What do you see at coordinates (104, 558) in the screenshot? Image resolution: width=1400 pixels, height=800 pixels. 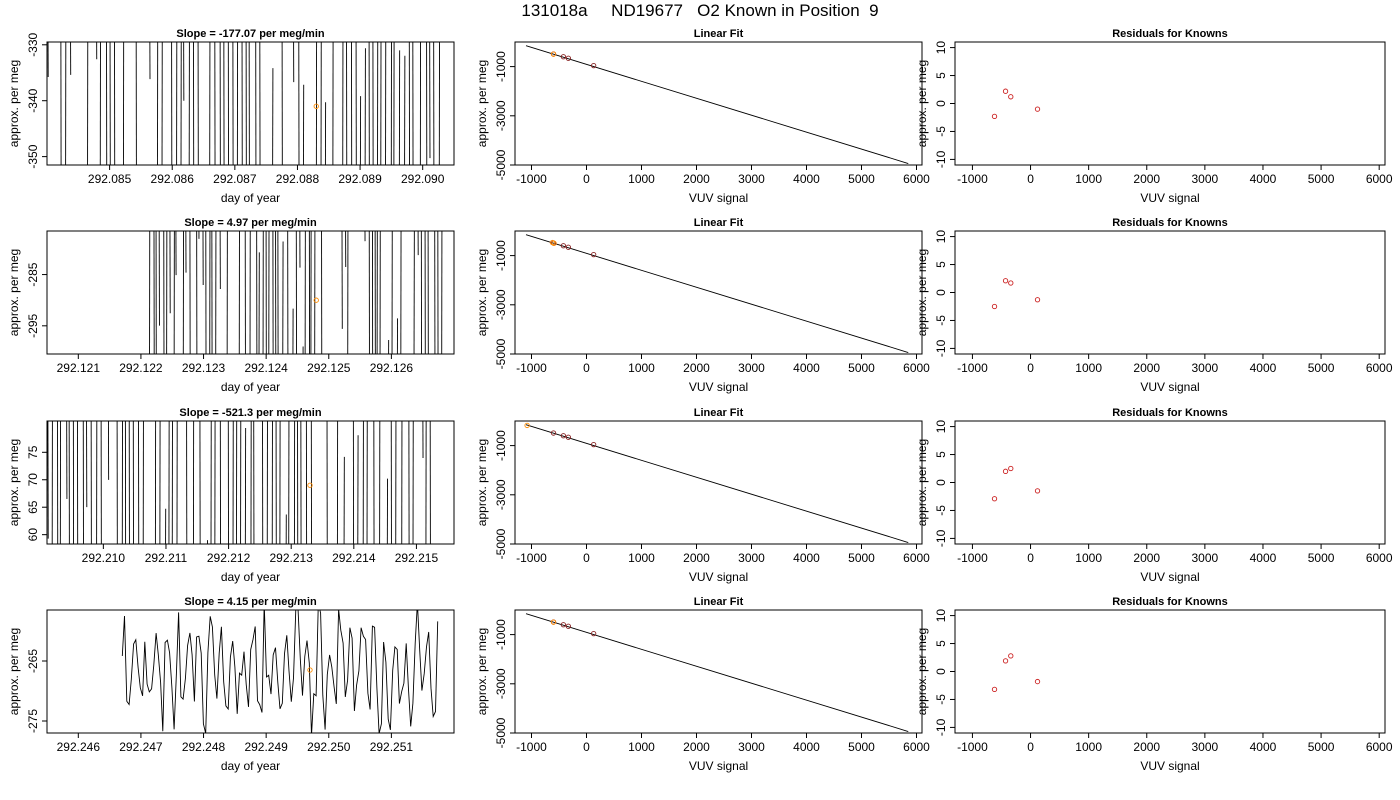 I see `x-tick-label: 292.210` at bounding box center [104, 558].